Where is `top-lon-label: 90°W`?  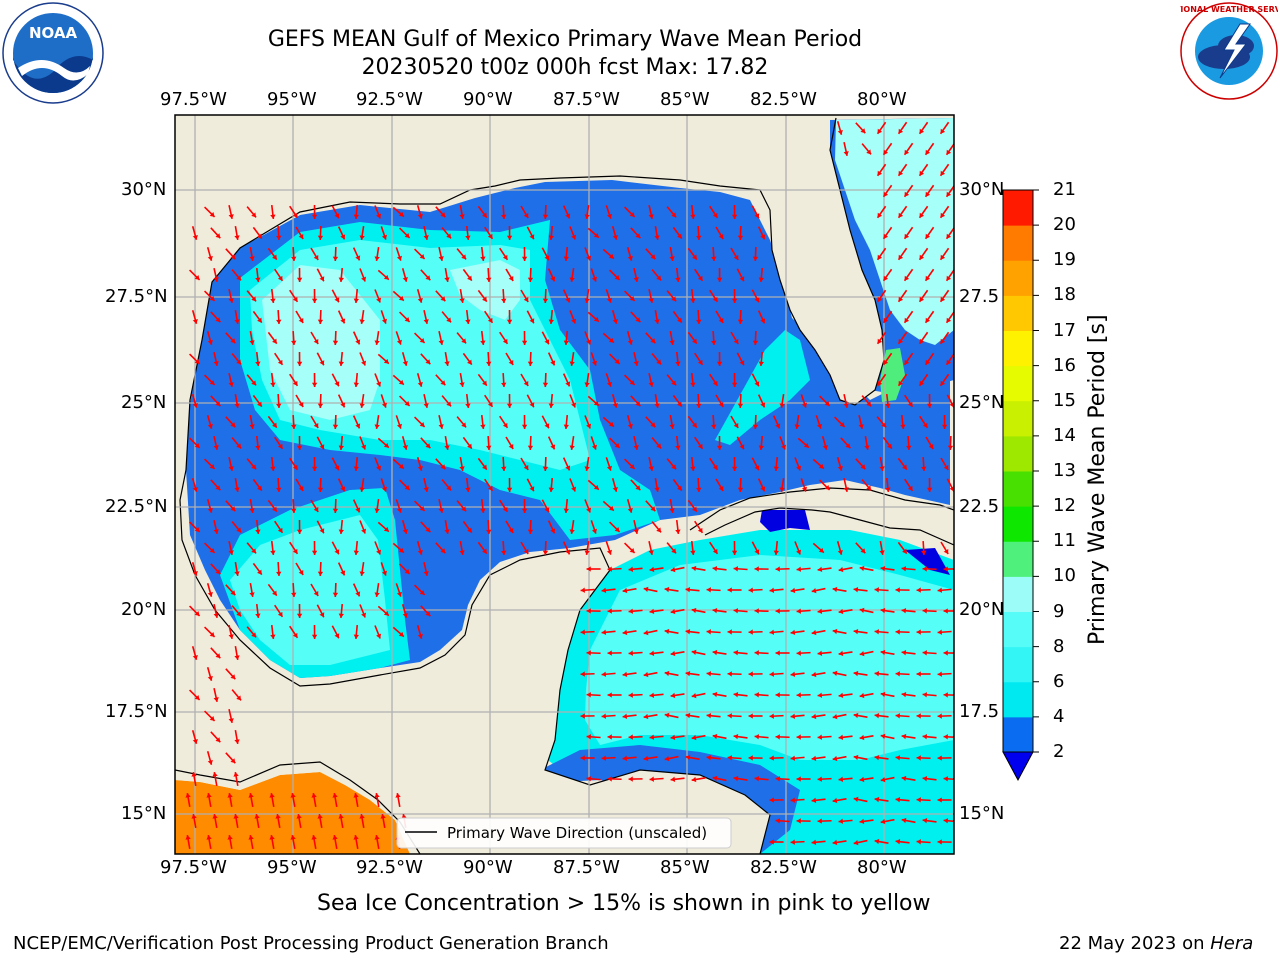 top-lon-label: 90°W is located at coordinates (488, 99).